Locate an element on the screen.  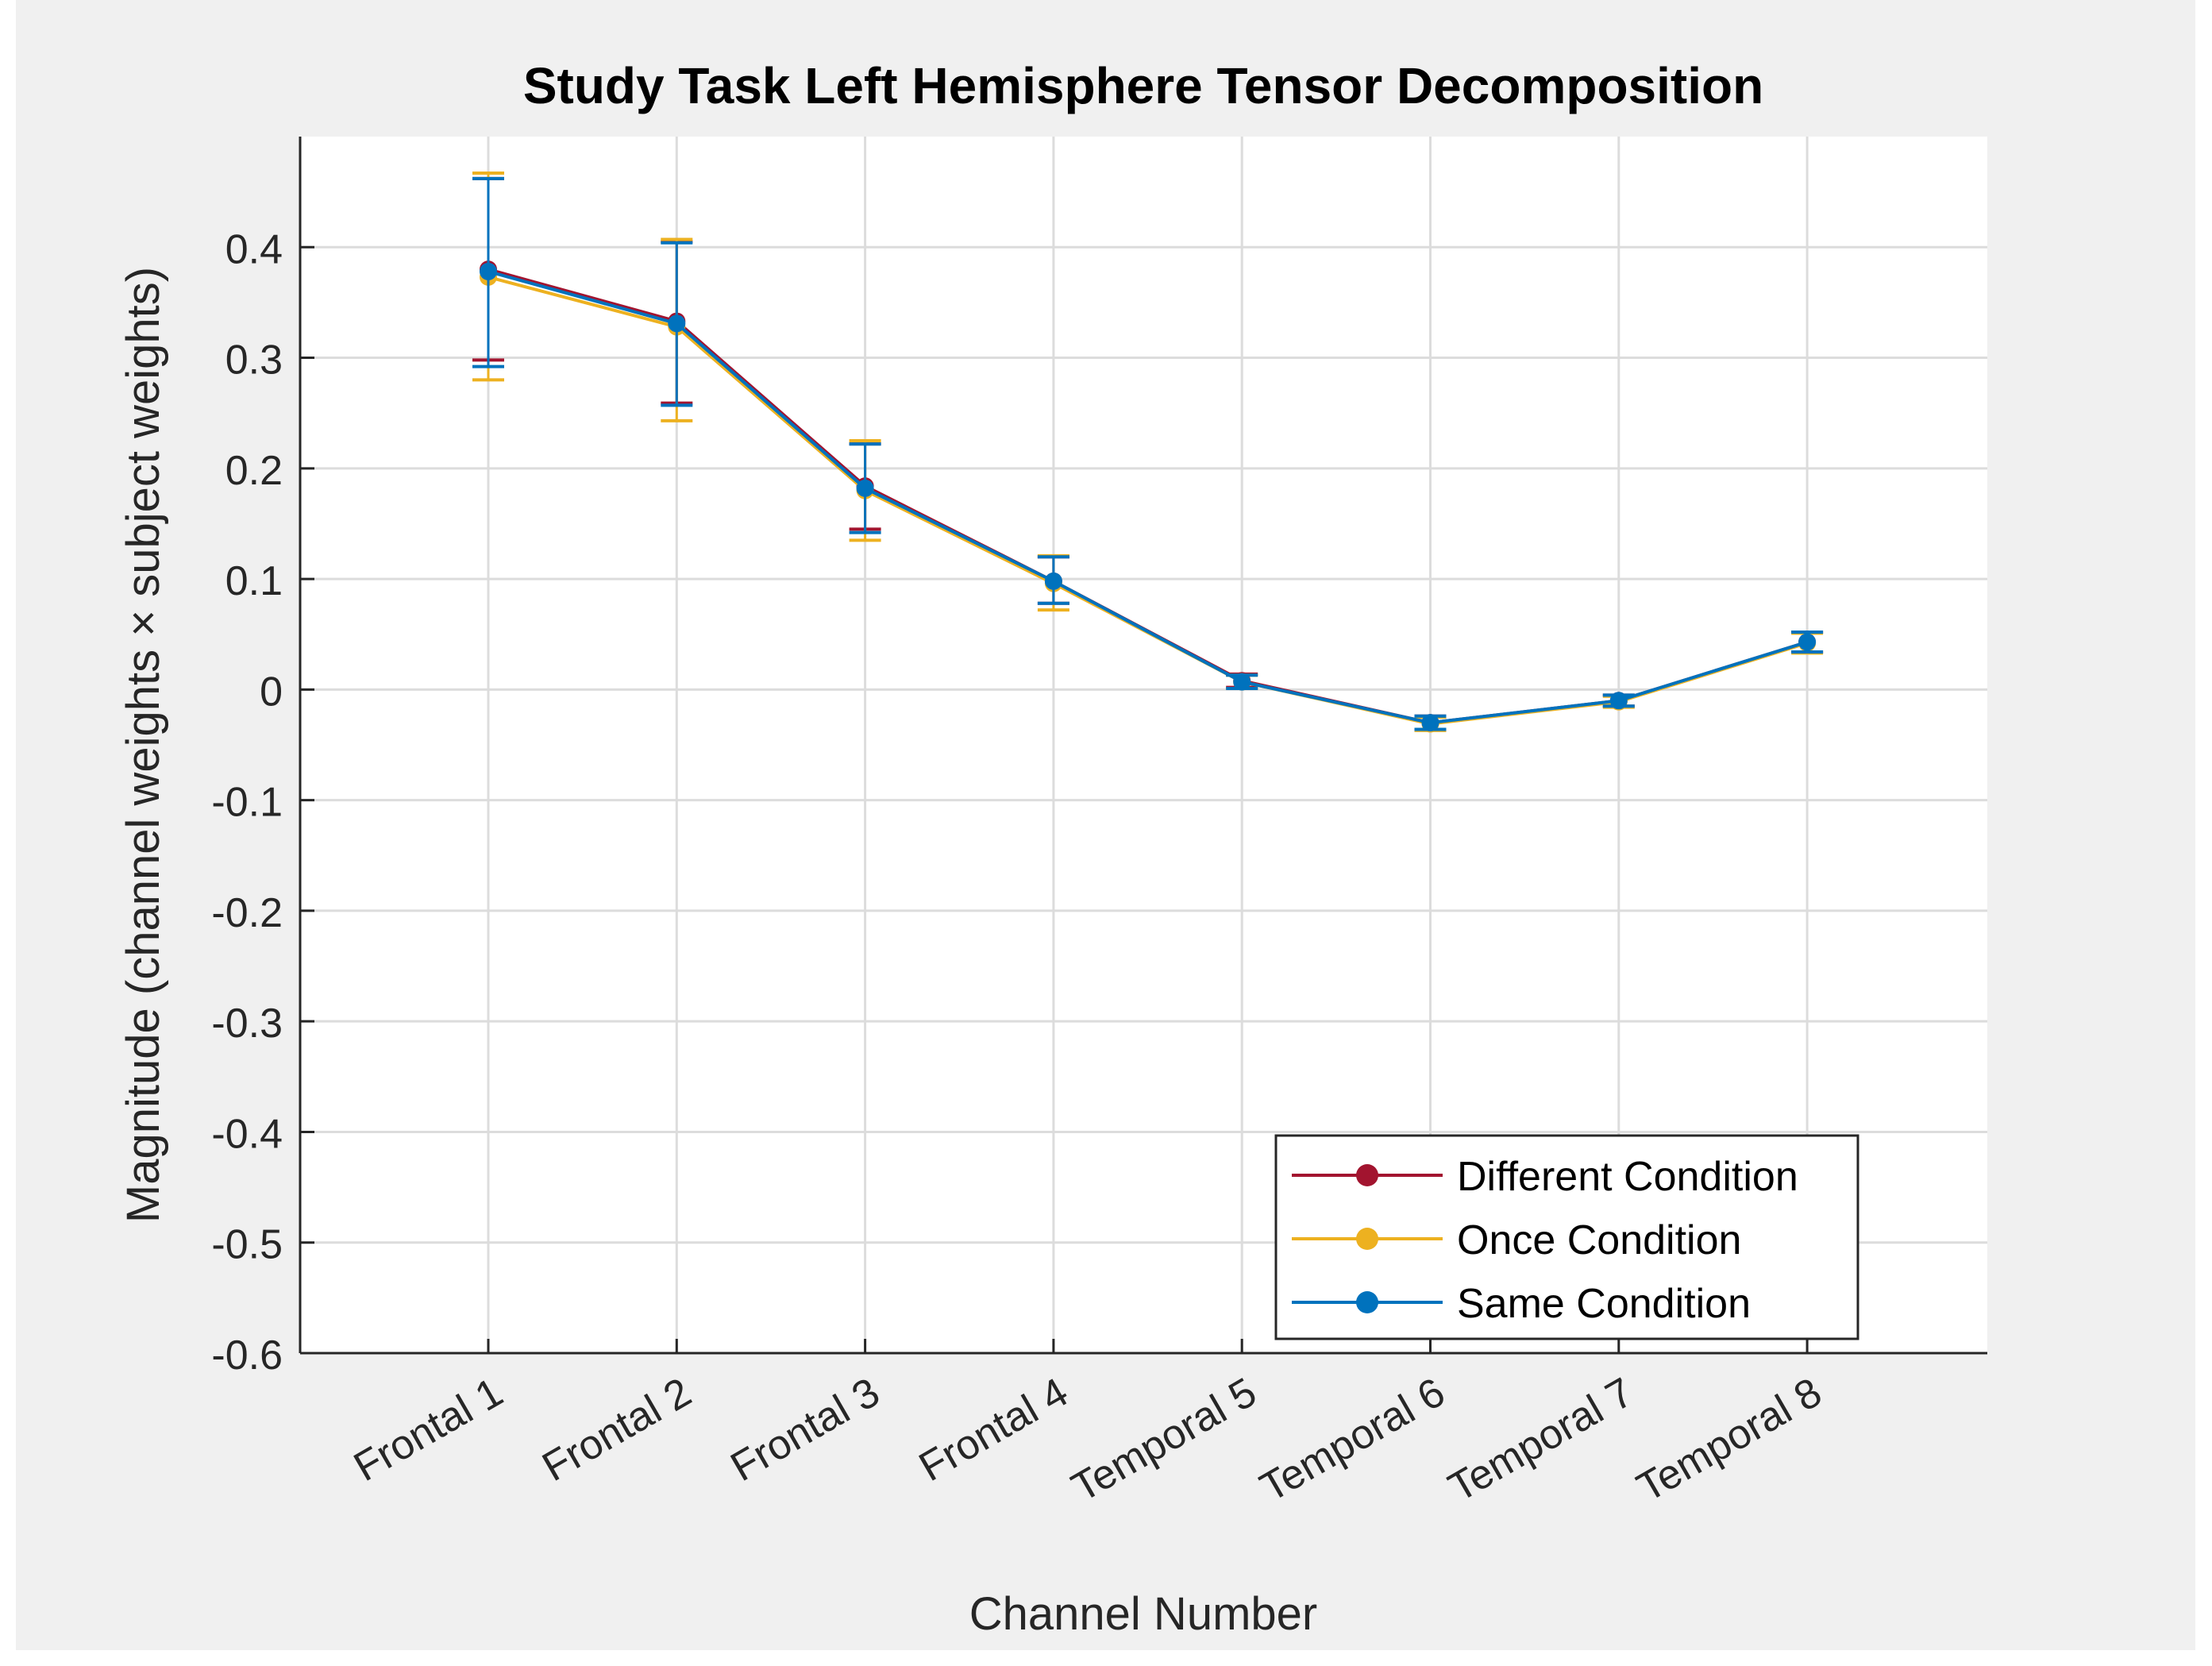
x-axis-label: Channel Number is located at coordinates (1143, 1614).